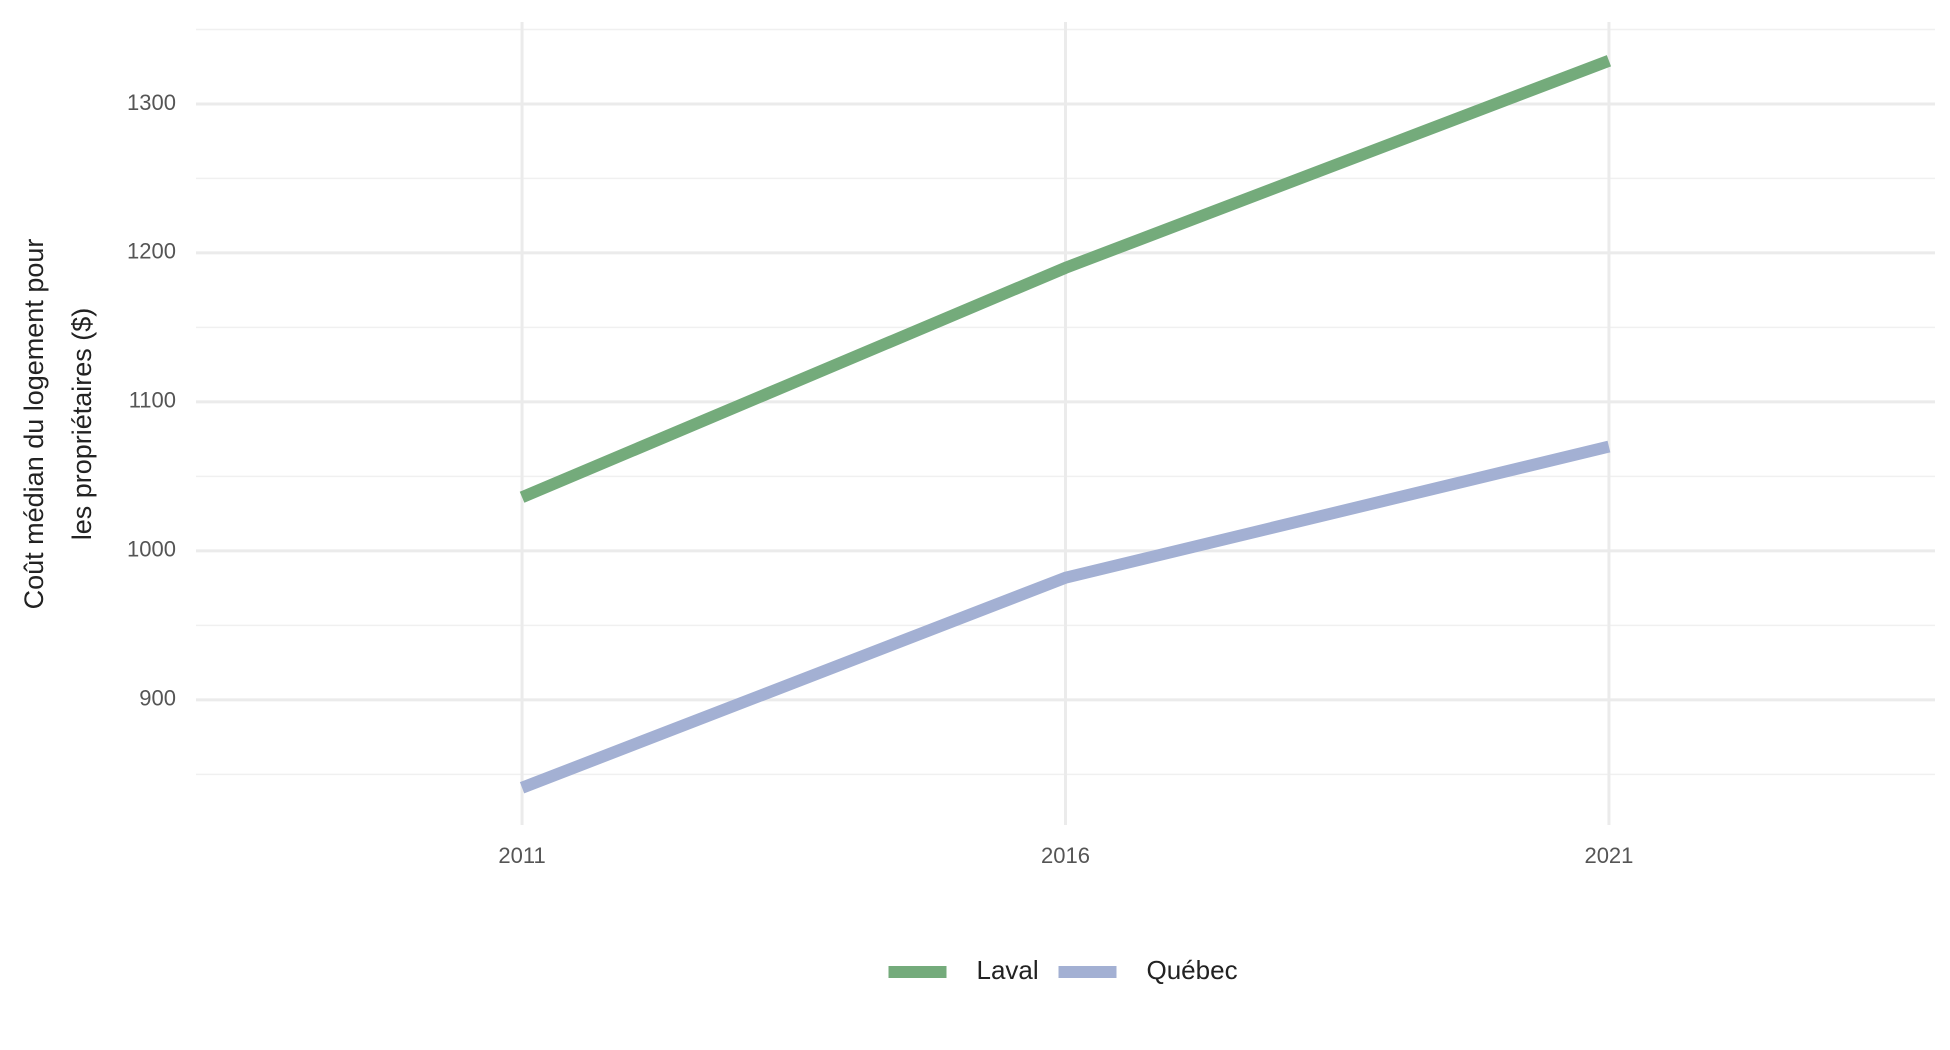 The height and width of the screenshot is (1050, 1950). What do you see at coordinates (1065, 855) in the screenshot?
I see `x-tick-label: 2016` at bounding box center [1065, 855].